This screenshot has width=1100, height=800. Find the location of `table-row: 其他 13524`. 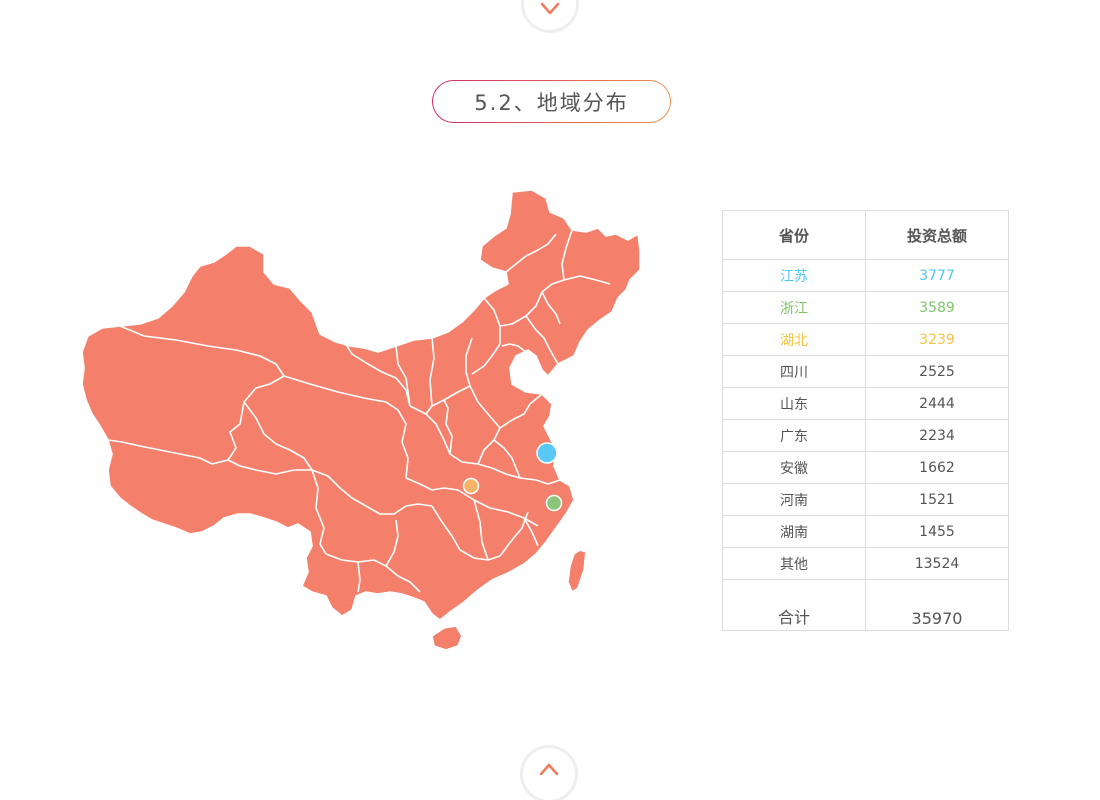

table-row: 其他 13524 is located at coordinates (865, 563).